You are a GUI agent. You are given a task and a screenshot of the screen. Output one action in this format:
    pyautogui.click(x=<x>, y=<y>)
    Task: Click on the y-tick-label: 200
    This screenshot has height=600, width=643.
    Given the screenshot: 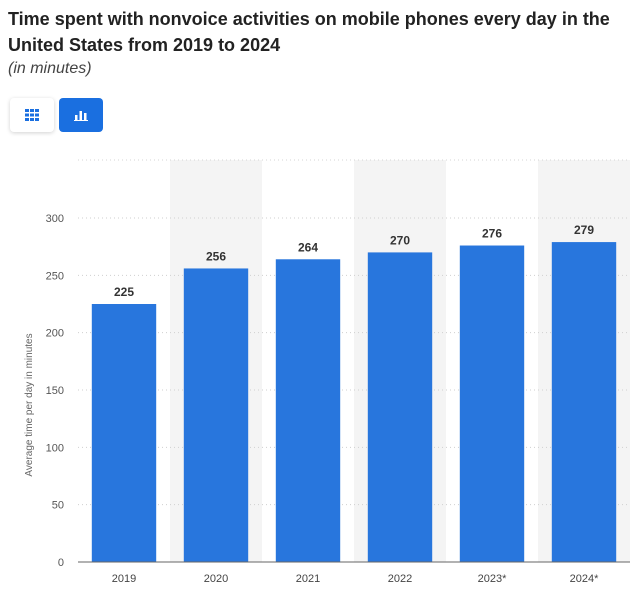 What is the action you would take?
    pyautogui.click(x=55, y=334)
    